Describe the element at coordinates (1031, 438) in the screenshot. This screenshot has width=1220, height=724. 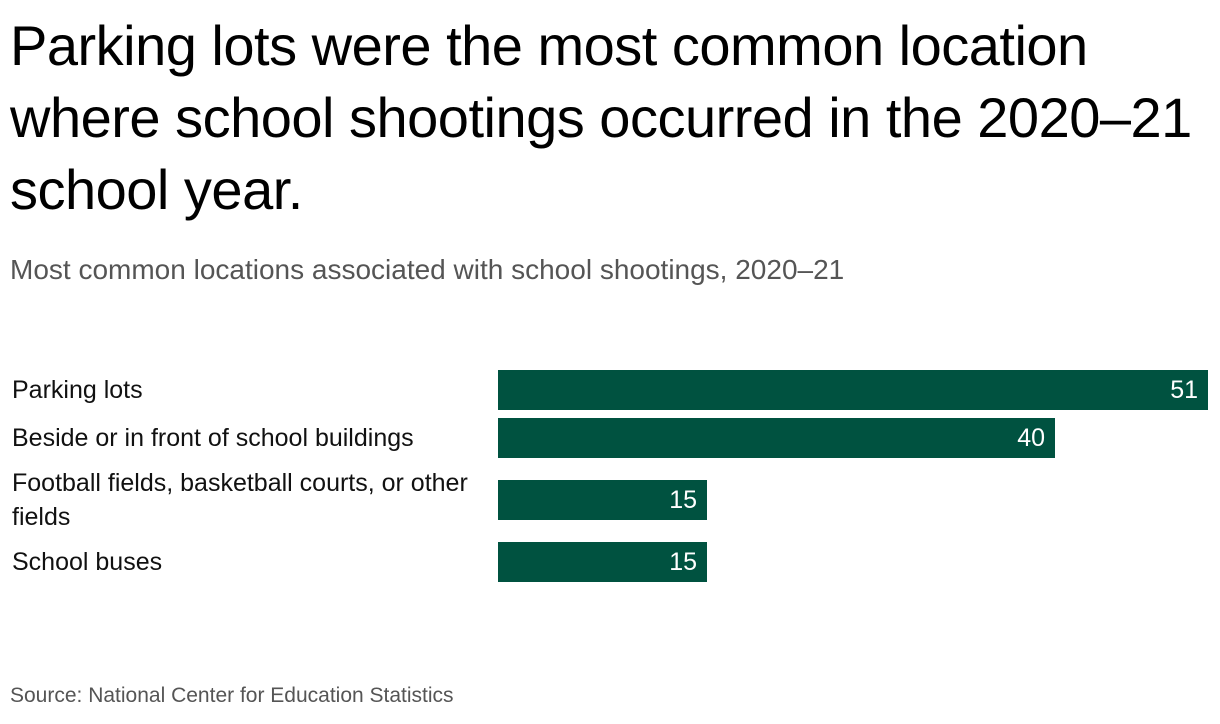
I see `bar-value-label: 40` at that location.